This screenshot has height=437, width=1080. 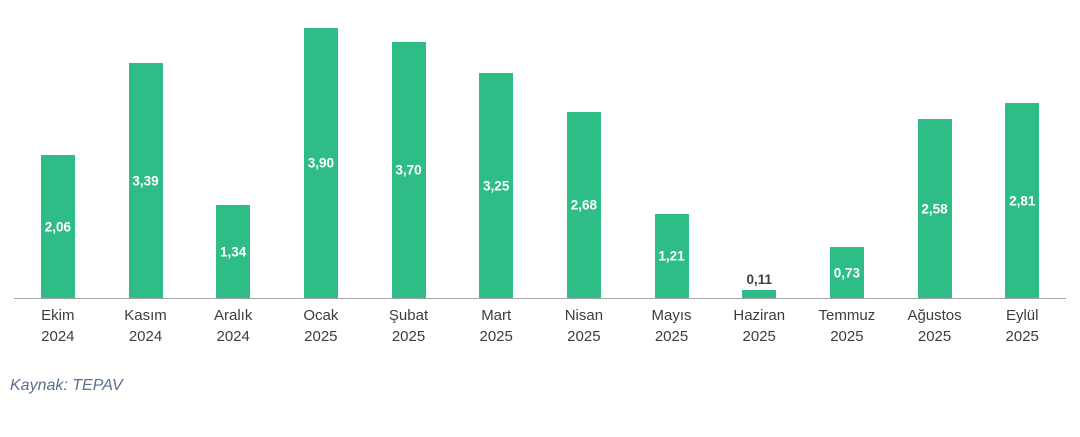 I want to click on bar-value-label: 1,21, so click(x=671, y=256).